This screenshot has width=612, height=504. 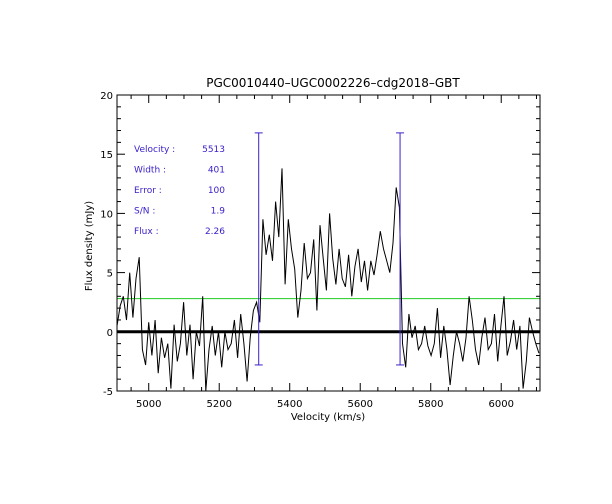 What do you see at coordinates (289, 404) in the screenshot?
I see `x-tick-label: 5400` at bounding box center [289, 404].